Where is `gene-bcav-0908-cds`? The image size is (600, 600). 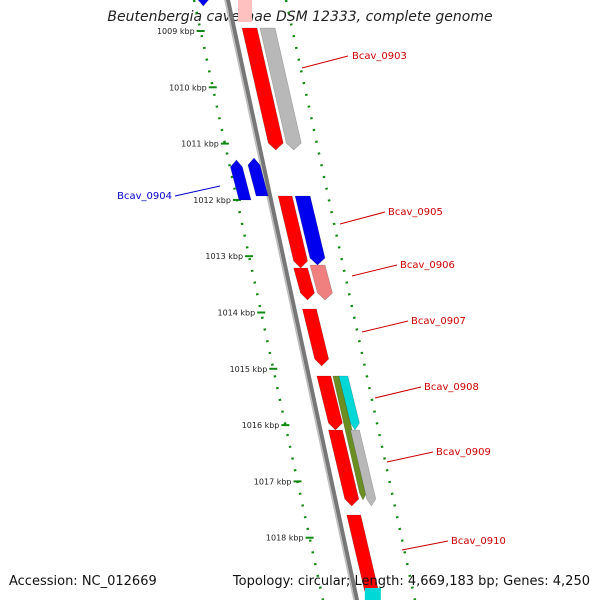 gene-bcav-0908-cds is located at coordinates (329, 403).